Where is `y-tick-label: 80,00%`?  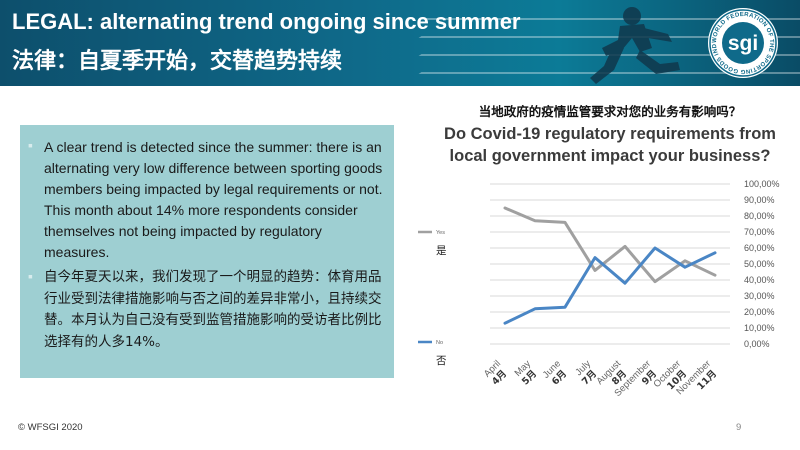 y-tick-label: 80,00% is located at coordinates (759, 216).